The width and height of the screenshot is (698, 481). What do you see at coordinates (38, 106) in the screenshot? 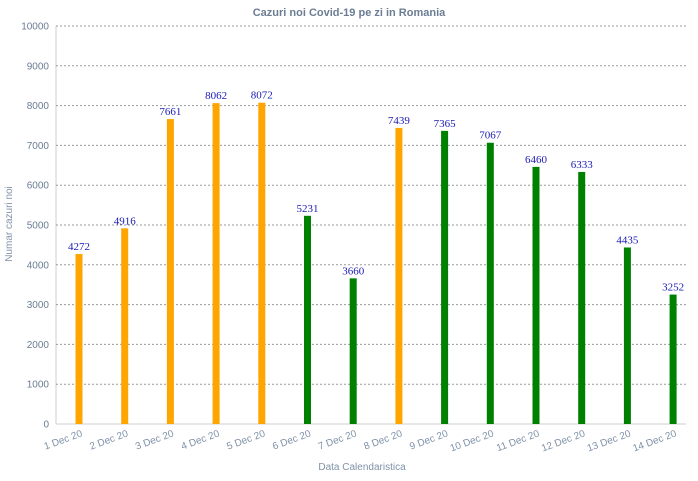
I see `y-tick-label: 8000` at bounding box center [38, 106].